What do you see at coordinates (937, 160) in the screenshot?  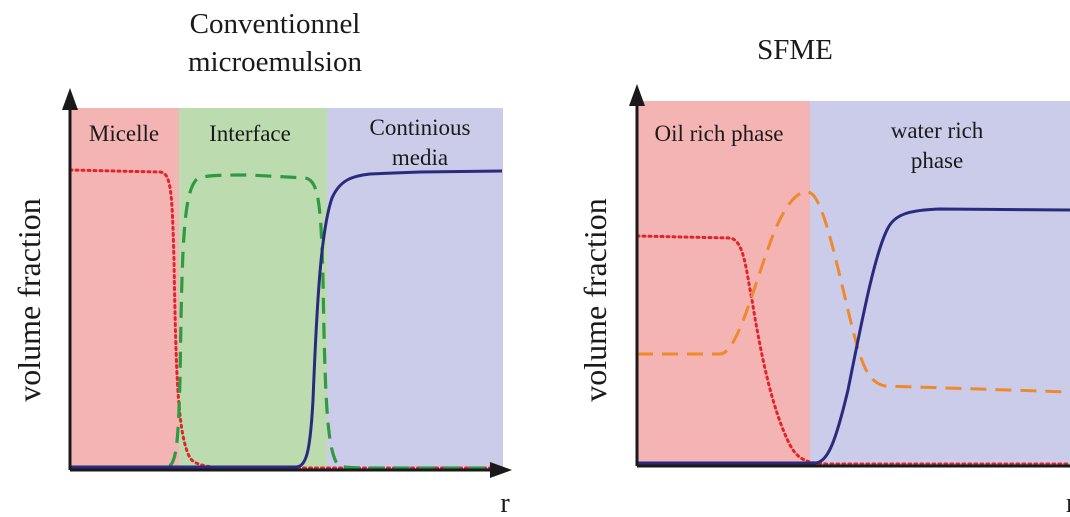 I see `water-rich-phase-label-line2: phase` at bounding box center [937, 160].